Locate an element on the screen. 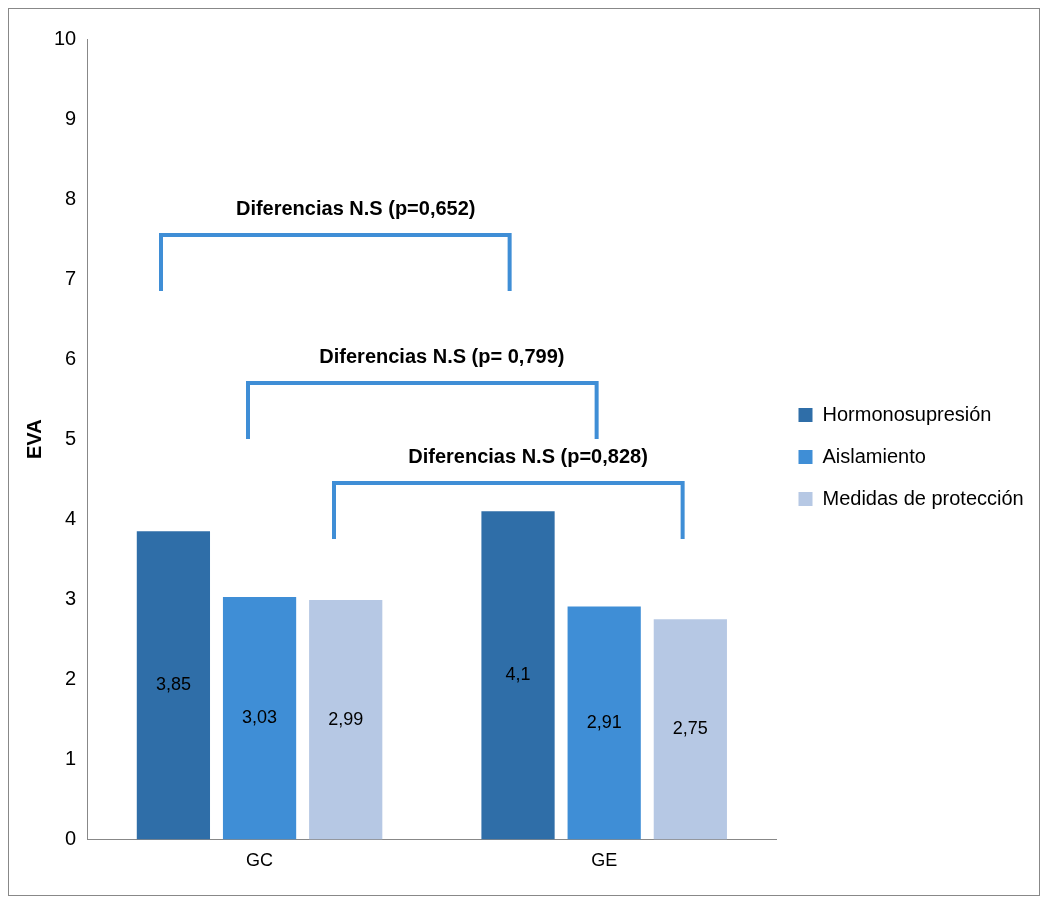  annotation: Diferencias N.S (p=0,652) is located at coordinates (355, 207).